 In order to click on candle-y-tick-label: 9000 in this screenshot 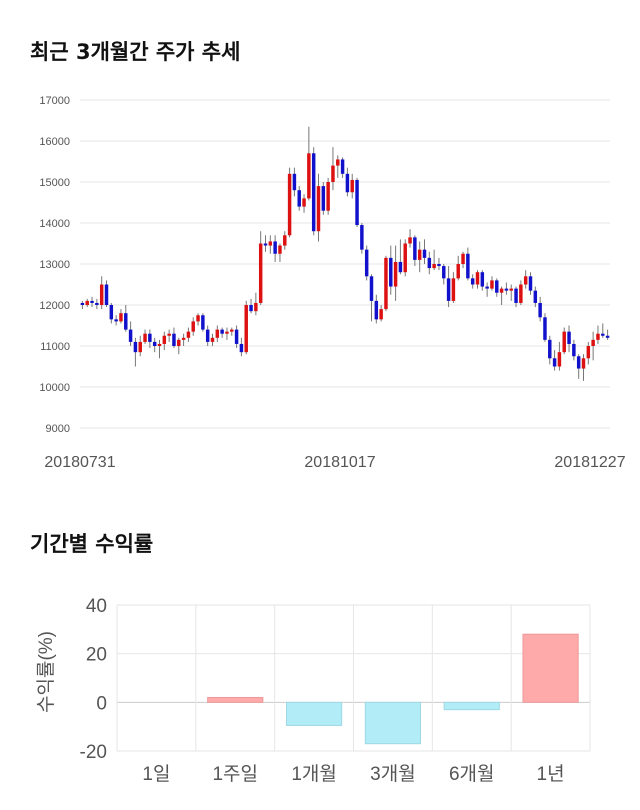, I will do `click(58, 429)`.